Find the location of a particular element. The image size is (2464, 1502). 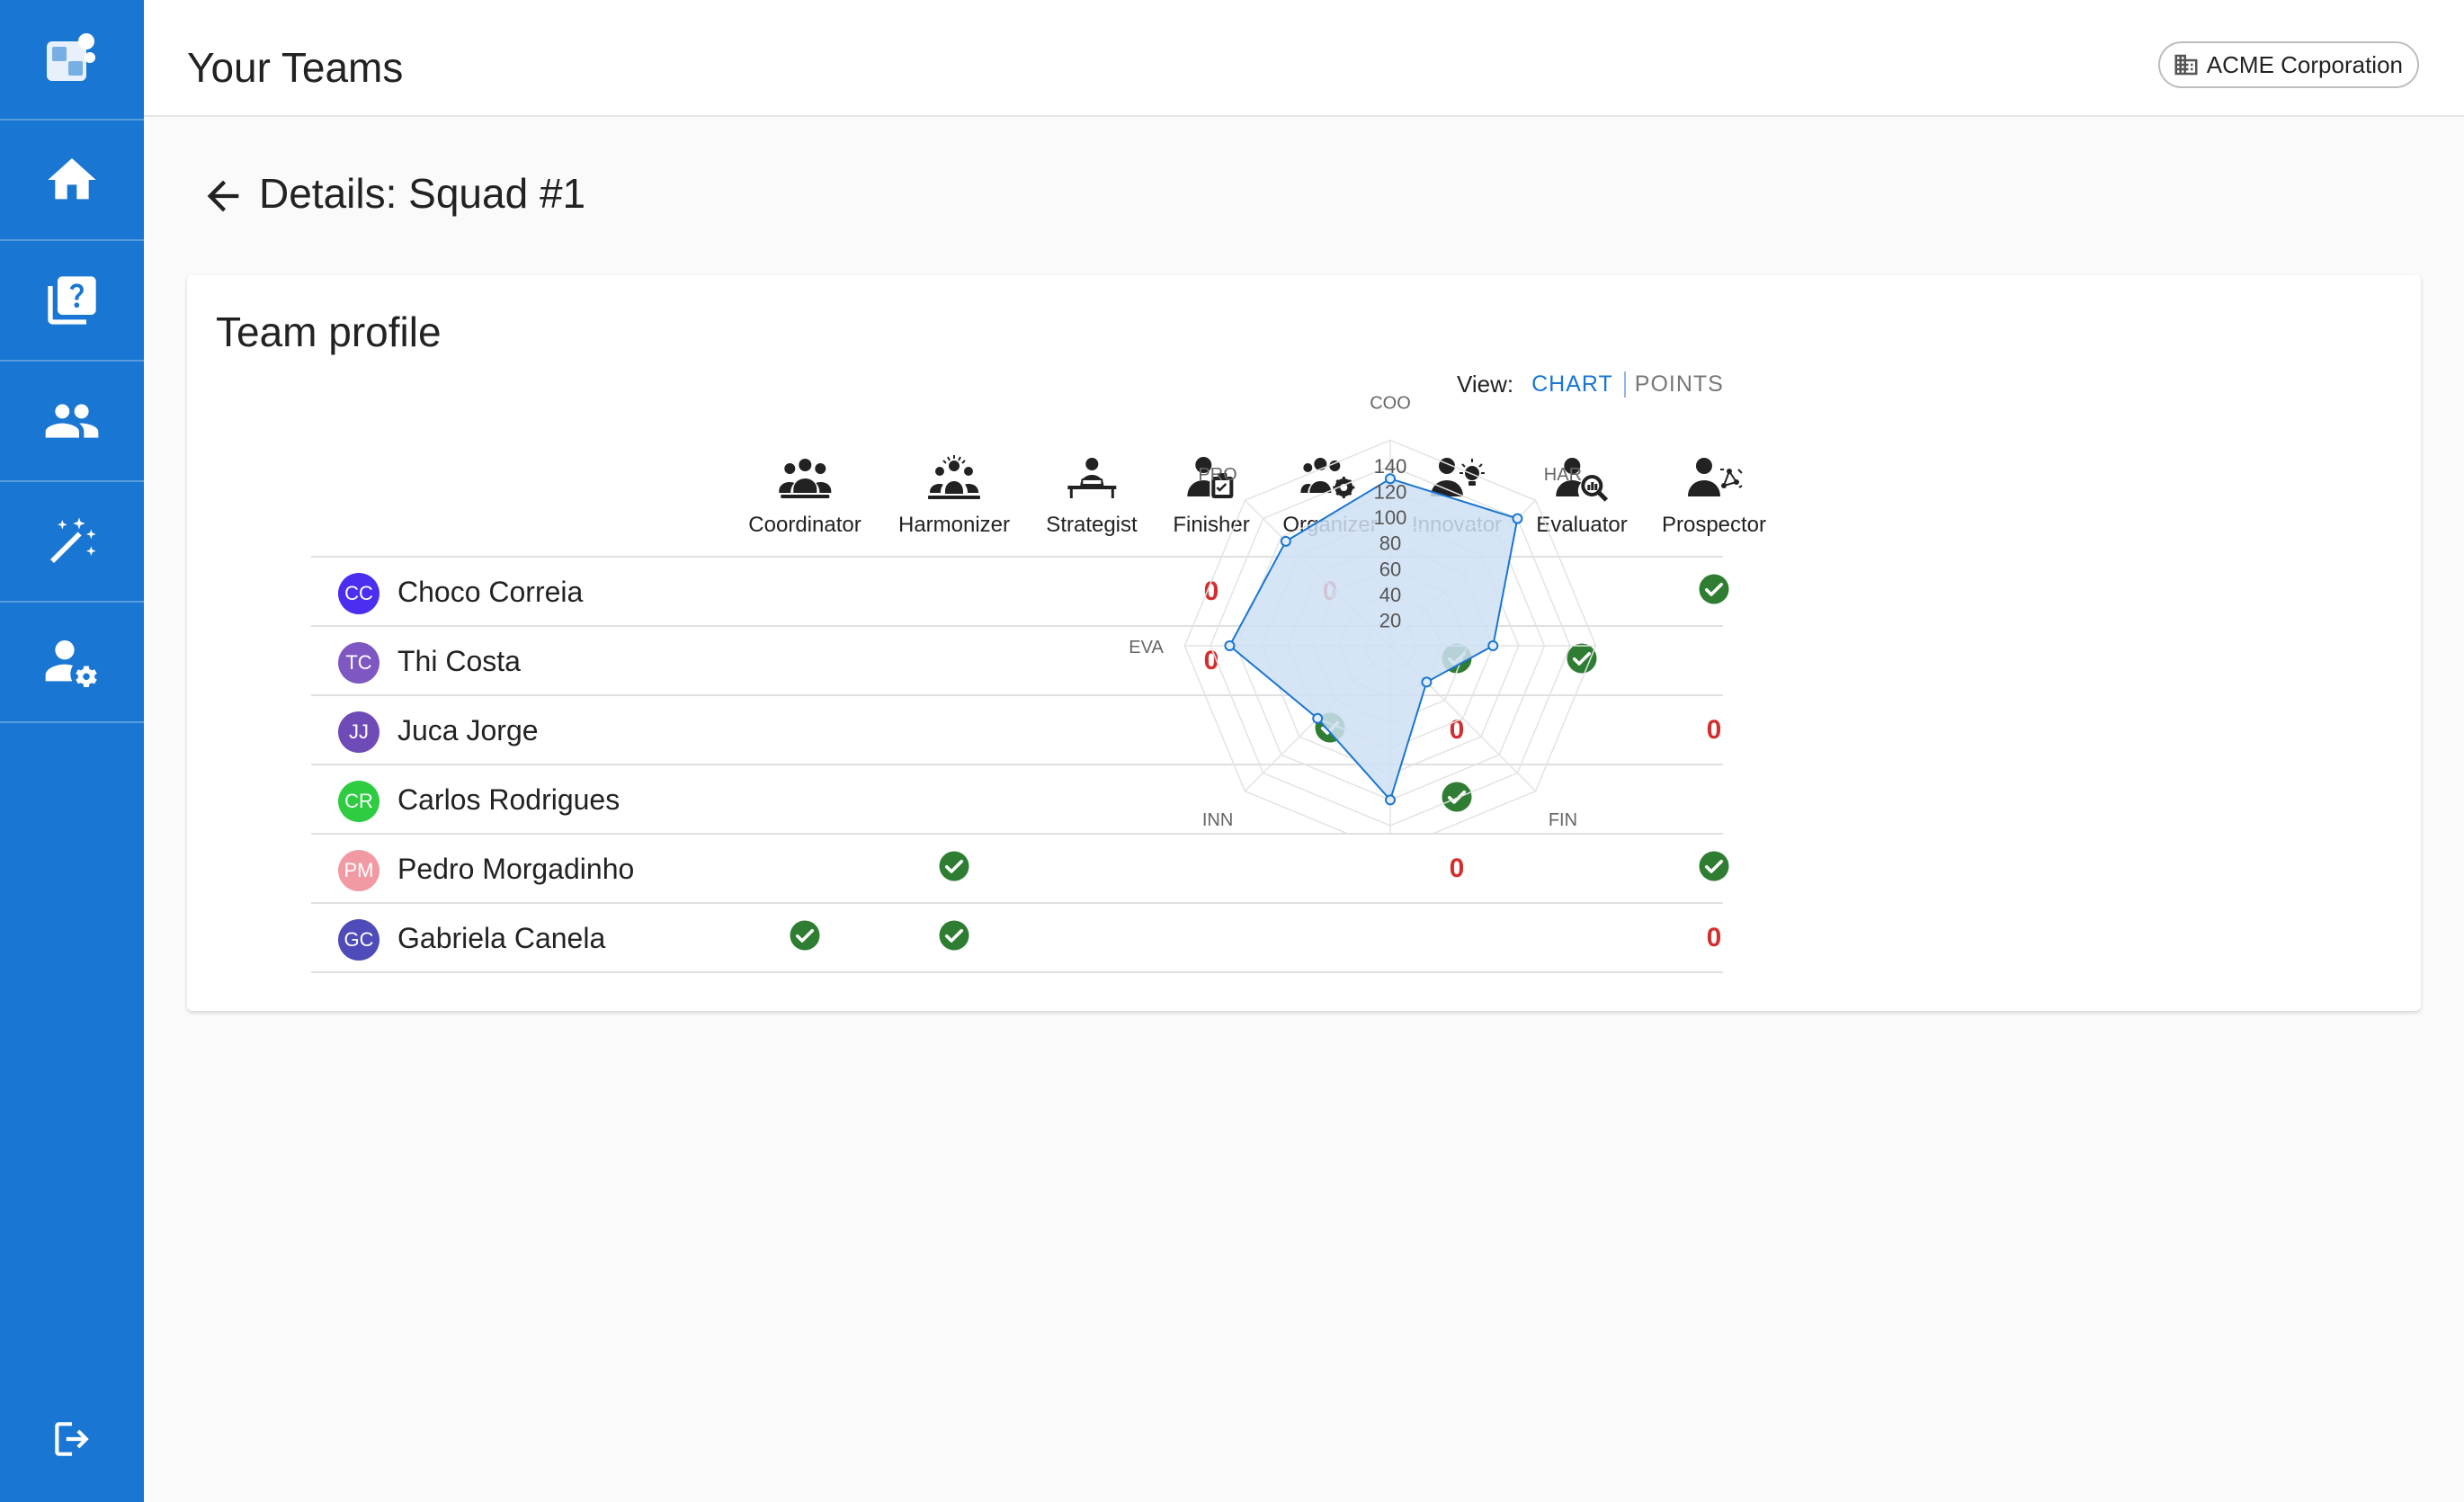

view-label: View: is located at coordinates (1485, 384).